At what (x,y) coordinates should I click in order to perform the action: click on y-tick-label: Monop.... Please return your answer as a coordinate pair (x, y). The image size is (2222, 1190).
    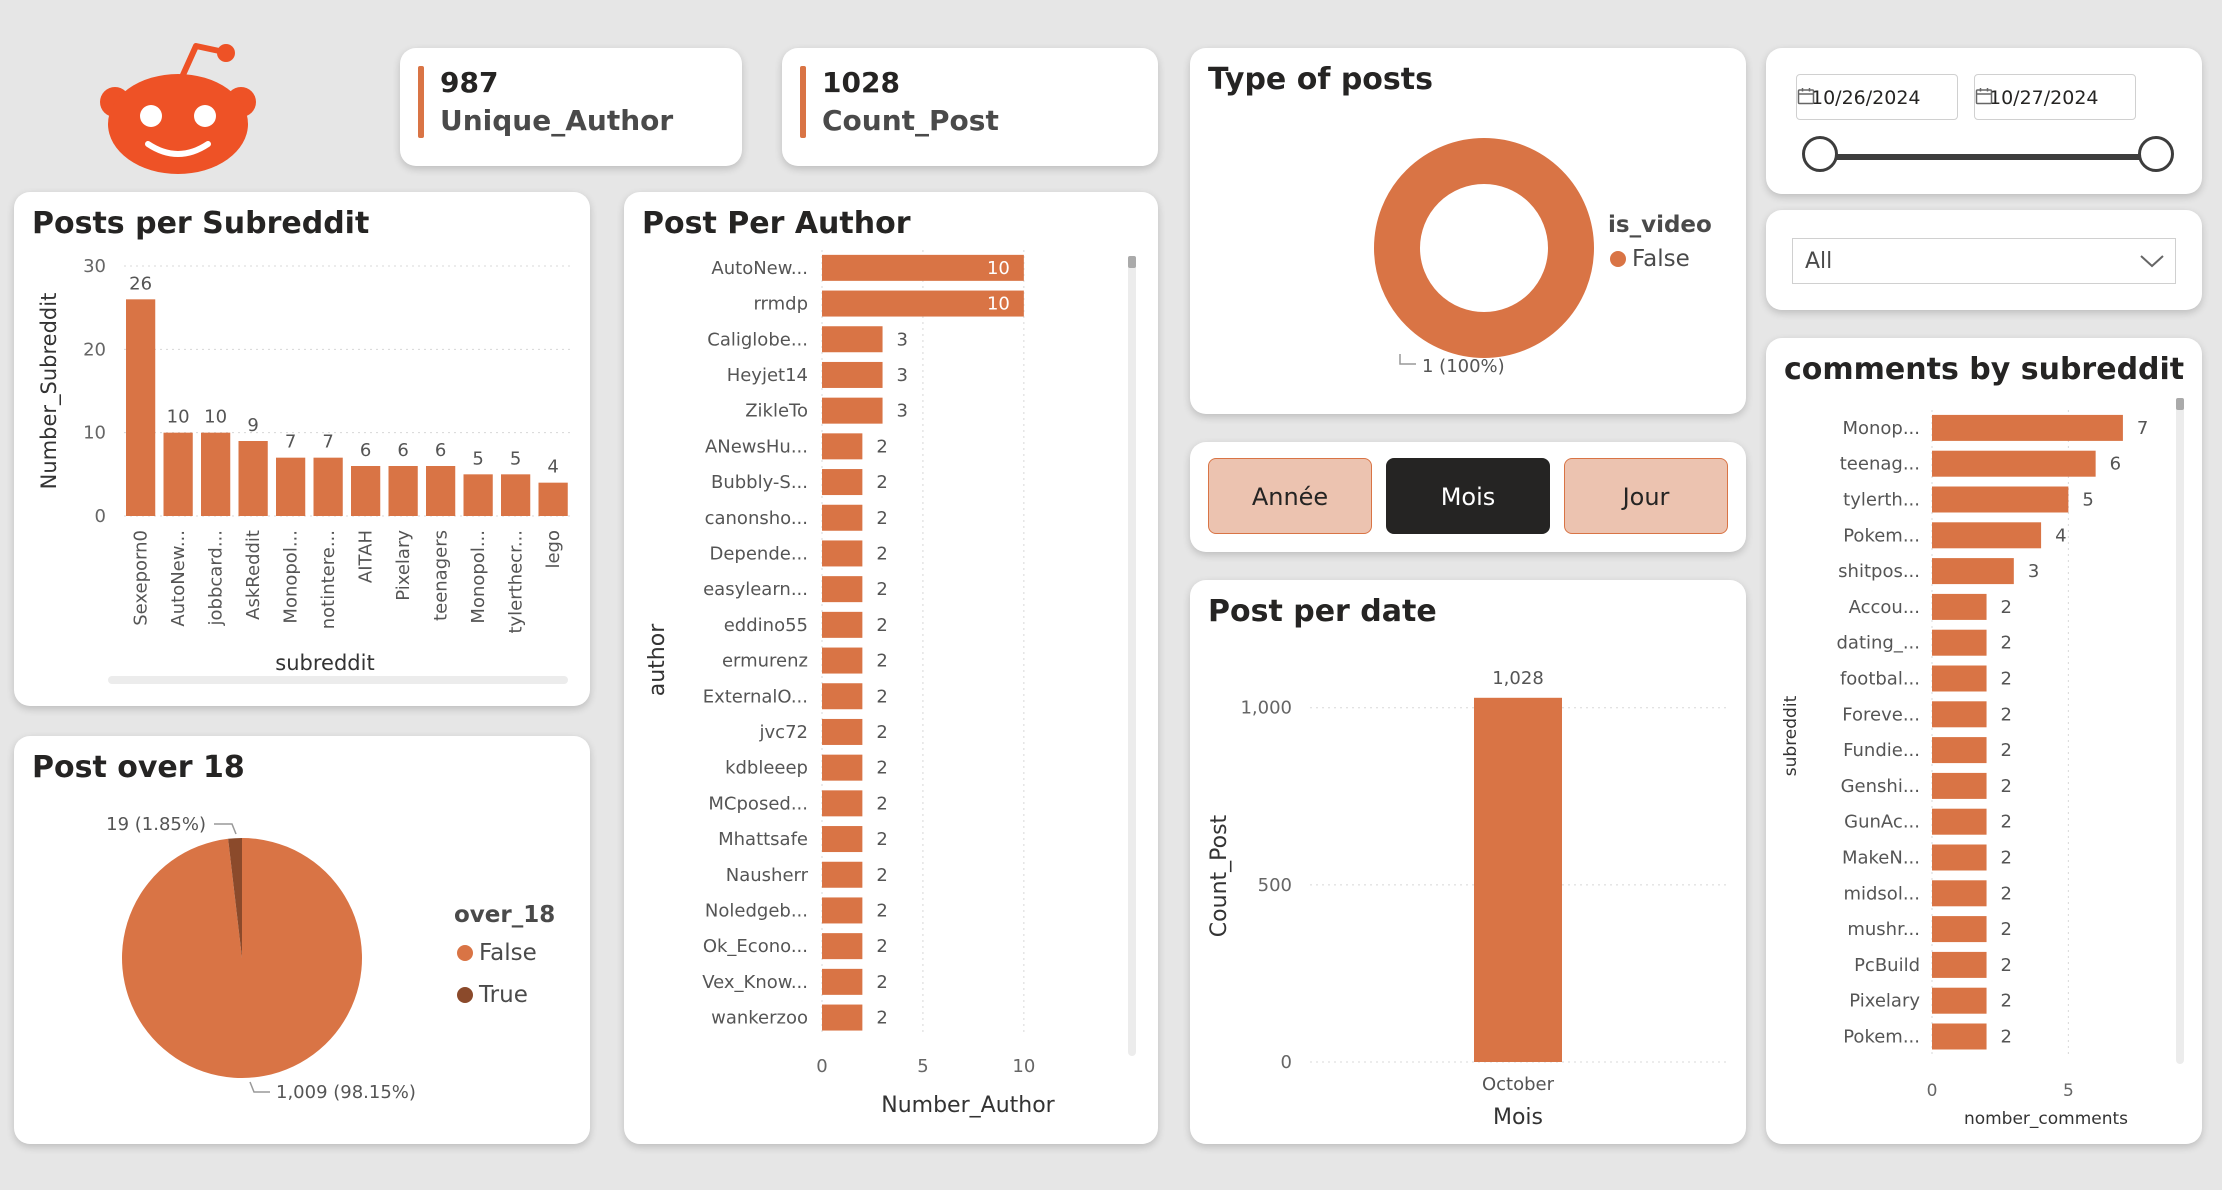
    Looking at the image, I should click on (1881, 428).